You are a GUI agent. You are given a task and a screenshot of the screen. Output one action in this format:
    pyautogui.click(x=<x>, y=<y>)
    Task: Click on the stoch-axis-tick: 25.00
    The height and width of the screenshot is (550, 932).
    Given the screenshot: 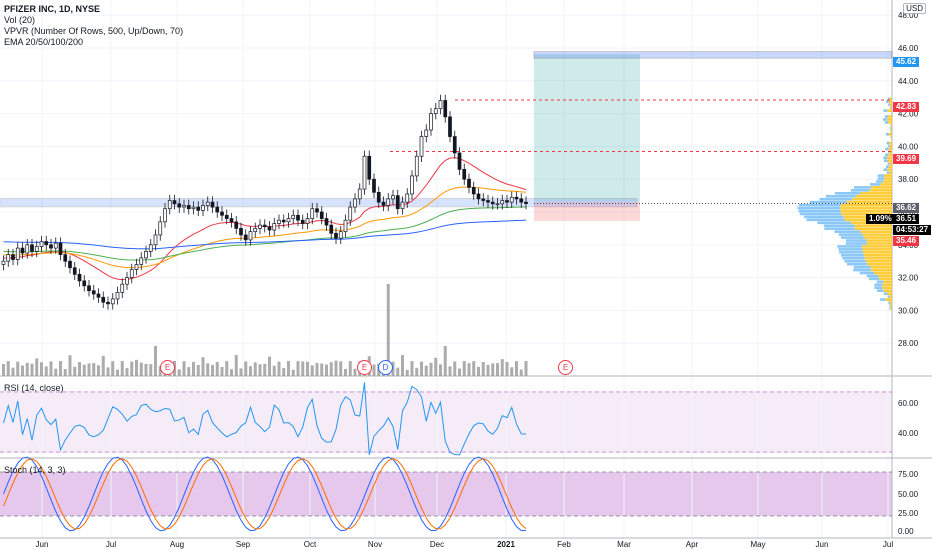 What is the action you would take?
    pyautogui.click(x=908, y=513)
    